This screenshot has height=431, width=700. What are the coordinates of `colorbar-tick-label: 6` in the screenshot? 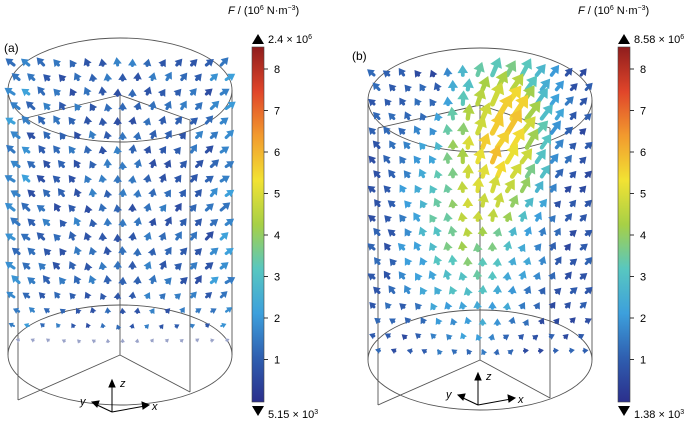 It's located at (643, 153).